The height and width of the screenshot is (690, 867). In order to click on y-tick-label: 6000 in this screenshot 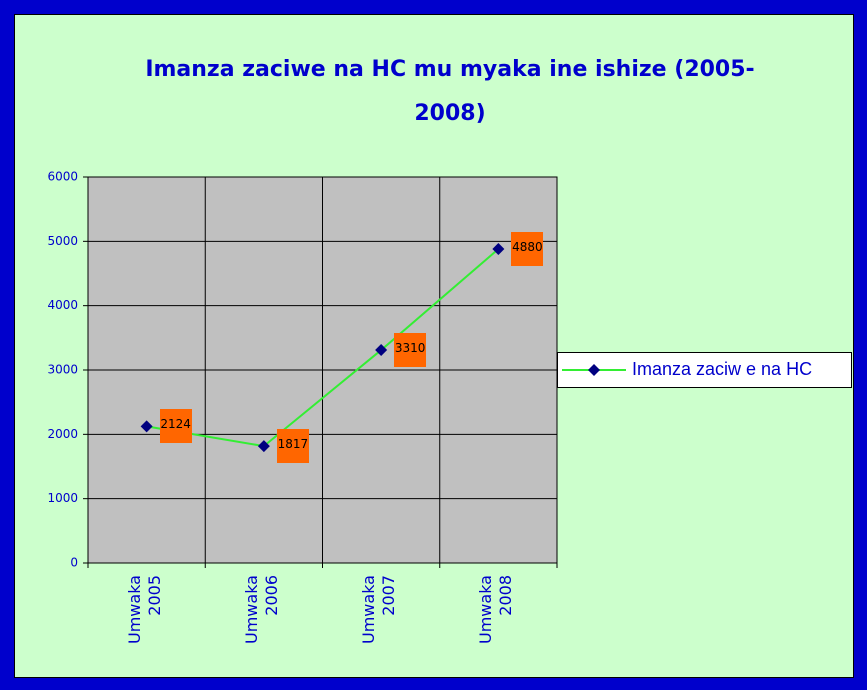, I will do `click(62, 177)`.